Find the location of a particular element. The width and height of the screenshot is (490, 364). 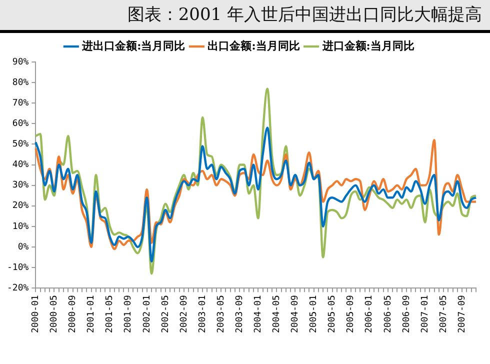

y-tick-label: 80% is located at coordinates (21, 83).